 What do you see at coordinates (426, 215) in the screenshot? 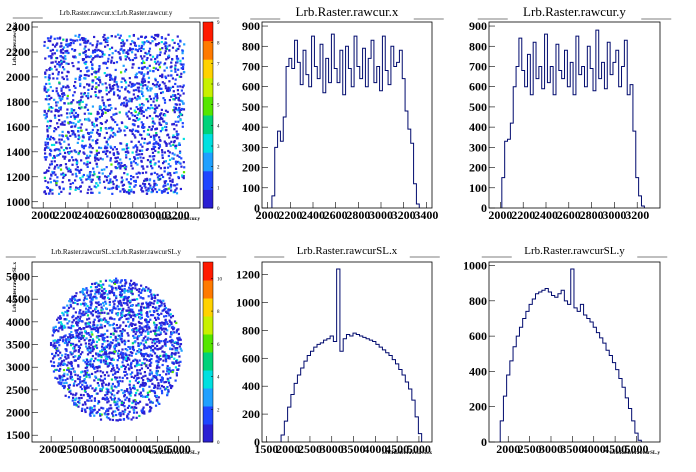
I see `x-tick-label: 3400` at bounding box center [426, 215].